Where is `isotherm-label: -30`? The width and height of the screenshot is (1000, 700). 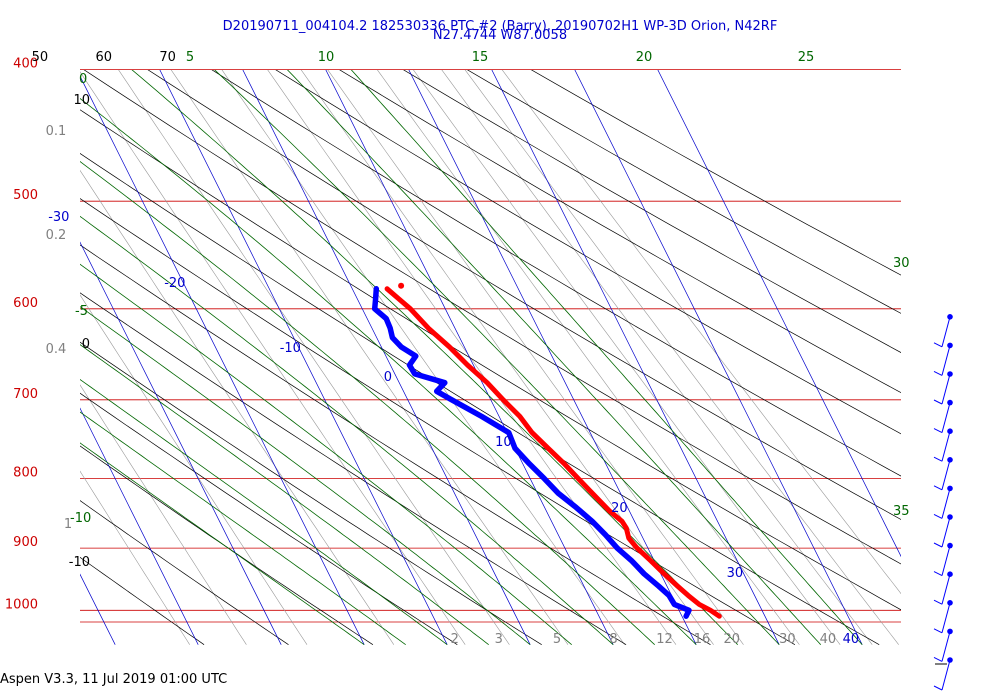
isotherm-label: -30 is located at coordinates (58, 217).